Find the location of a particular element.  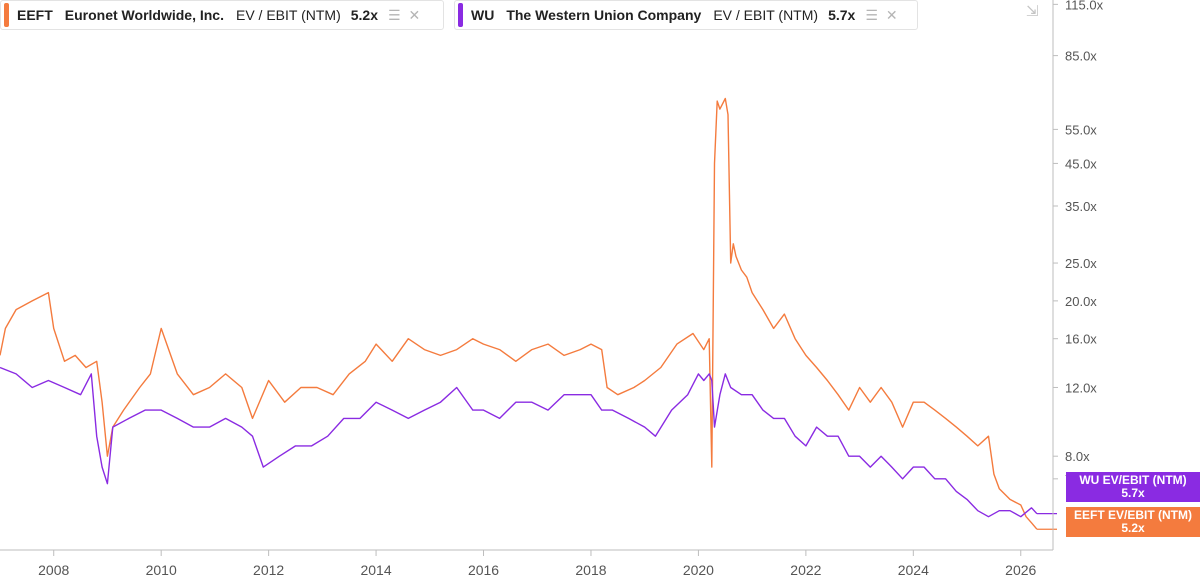

y-tick-label: 115.0x is located at coordinates (1084, 6).